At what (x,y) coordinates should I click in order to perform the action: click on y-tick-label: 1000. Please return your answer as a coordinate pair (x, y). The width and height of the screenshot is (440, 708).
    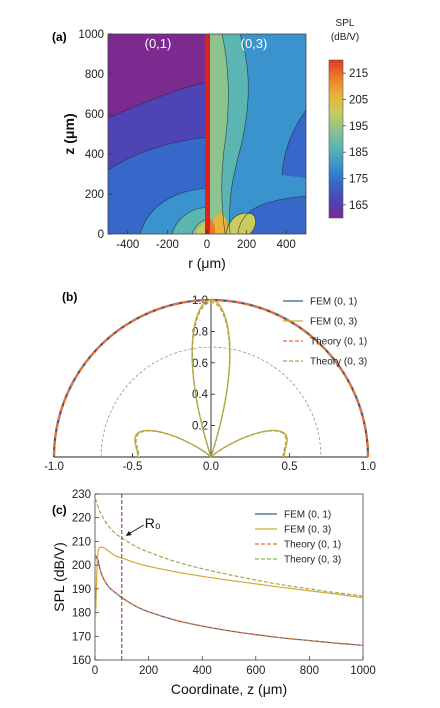
    Looking at the image, I should click on (91, 35).